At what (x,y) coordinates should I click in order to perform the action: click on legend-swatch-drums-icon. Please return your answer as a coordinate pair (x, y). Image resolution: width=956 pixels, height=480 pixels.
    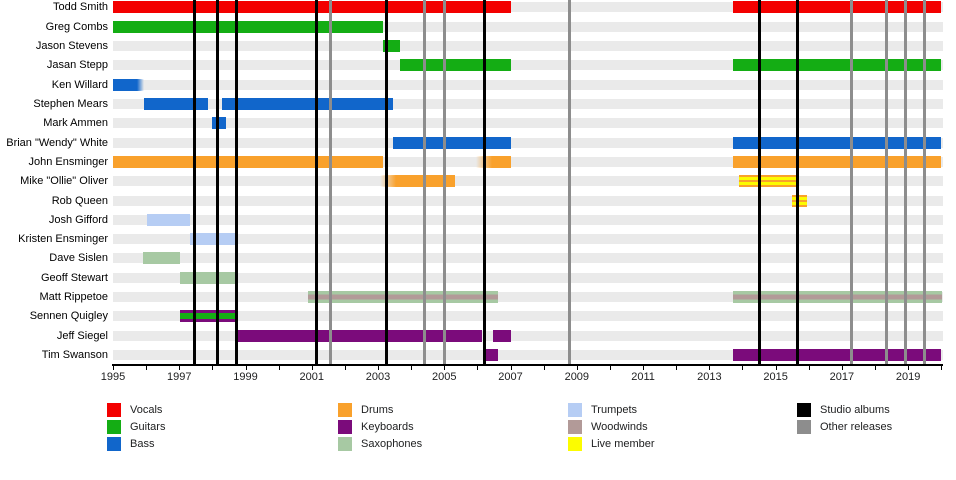
    Looking at the image, I should click on (345, 410).